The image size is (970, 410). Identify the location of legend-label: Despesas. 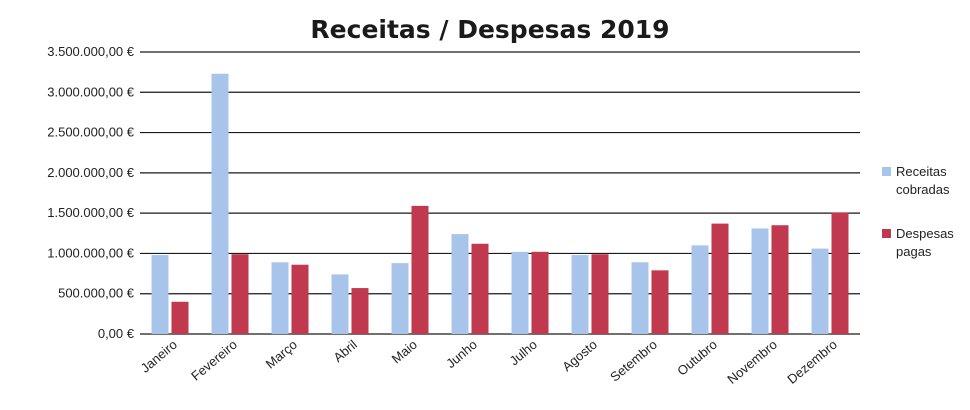
(925, 233).